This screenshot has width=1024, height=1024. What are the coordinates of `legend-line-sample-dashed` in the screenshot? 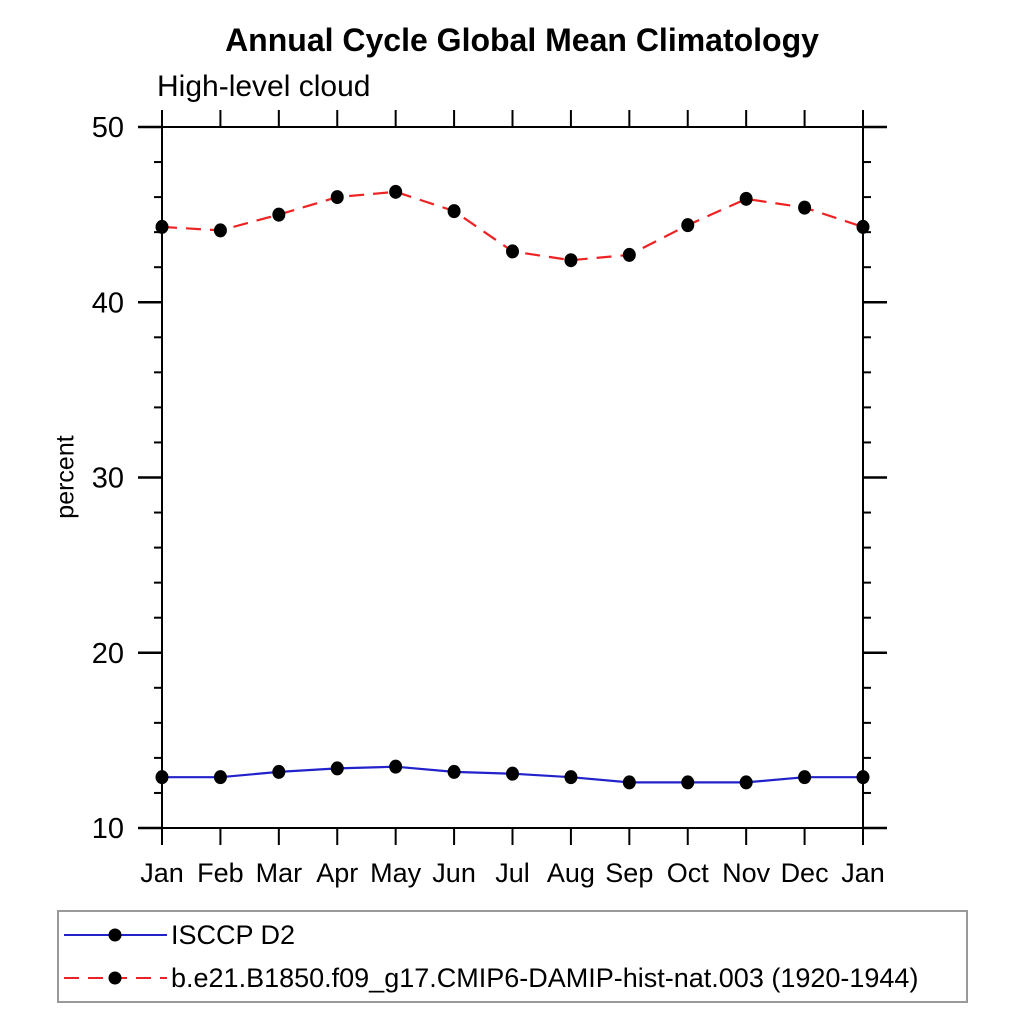 It's located at (115, 978).